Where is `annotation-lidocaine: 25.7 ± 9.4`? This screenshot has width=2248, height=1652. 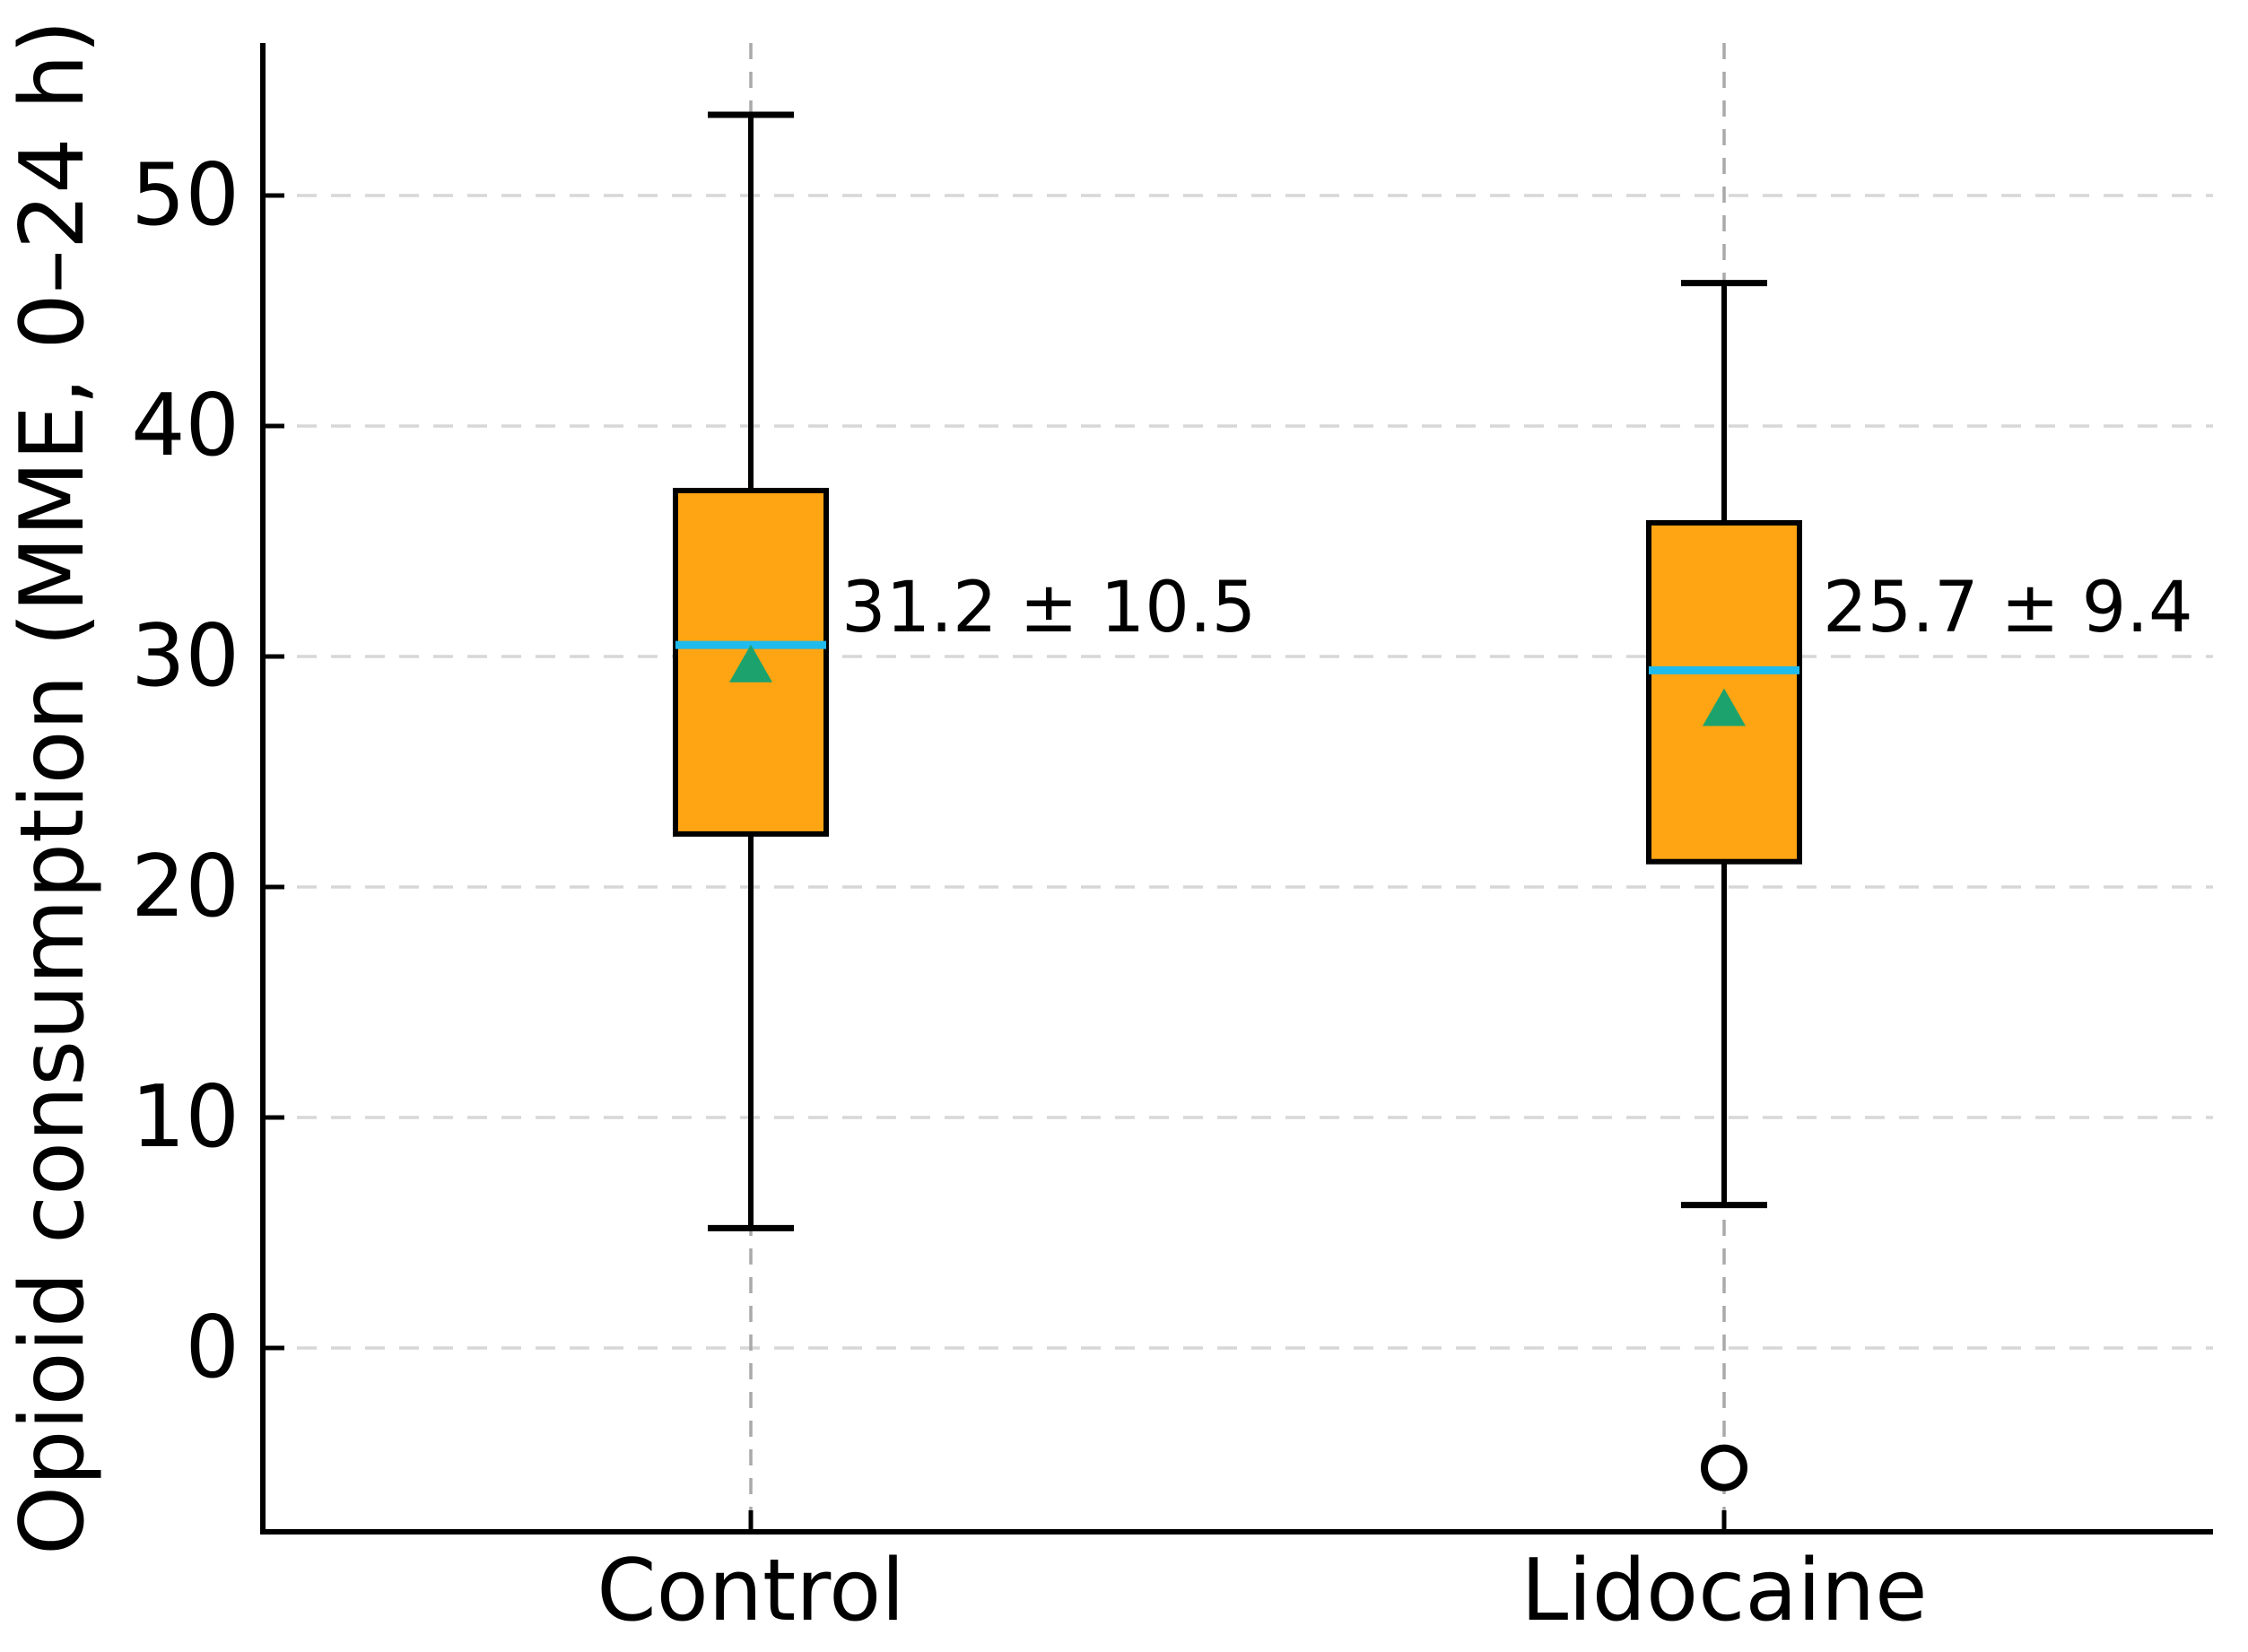 annotation-lidocaine: 25.7 ± 9.4 is located at coordinates (2008, 608).